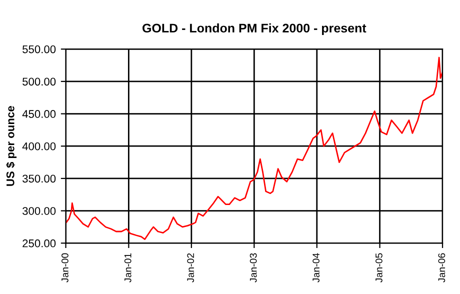 The height and width of the screenshot is (294, 460). I want to click on x-tick-label: Jan-02, so click(190, 267).